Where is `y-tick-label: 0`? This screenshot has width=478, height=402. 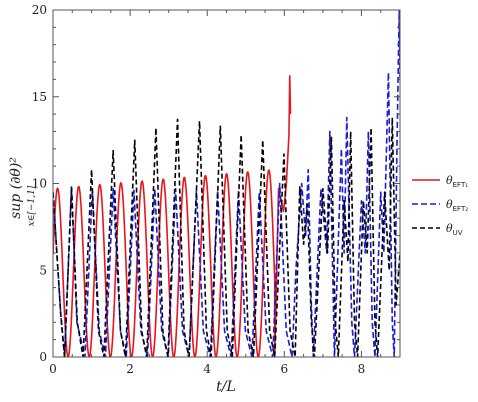 y-tick-label: 0 is located at coordinates (43, 357).